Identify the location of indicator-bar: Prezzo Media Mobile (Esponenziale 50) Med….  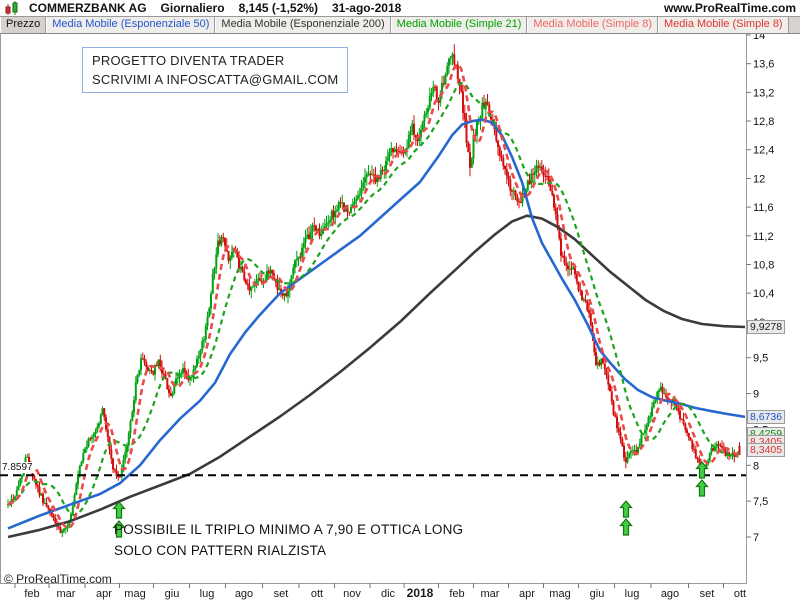
(400, 25).